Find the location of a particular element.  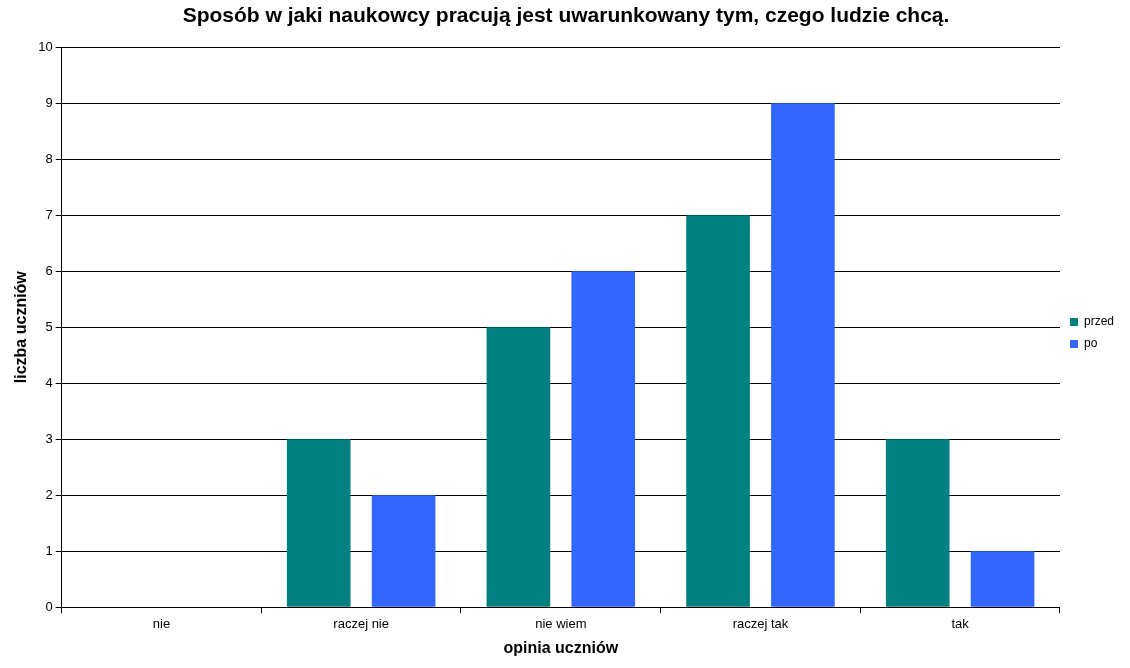

y-tick-label: 10 is located at coordinates (45, 46).